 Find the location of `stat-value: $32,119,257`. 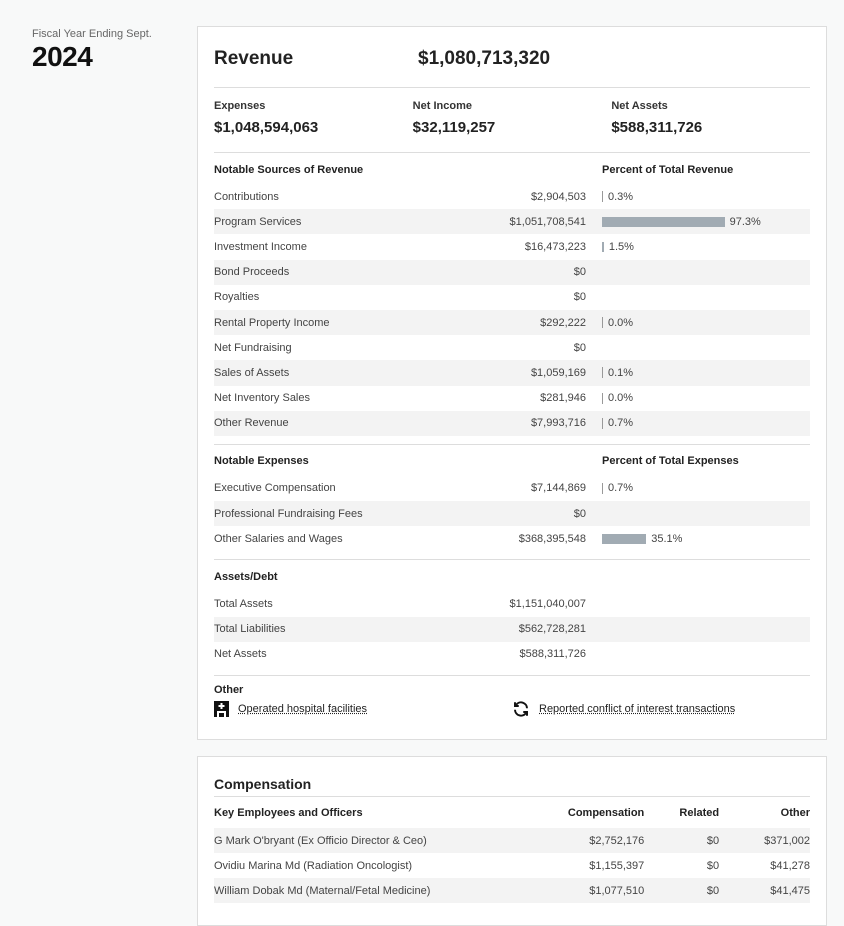

stat-value: $32,119,257 is located at coordinates (454, 127).